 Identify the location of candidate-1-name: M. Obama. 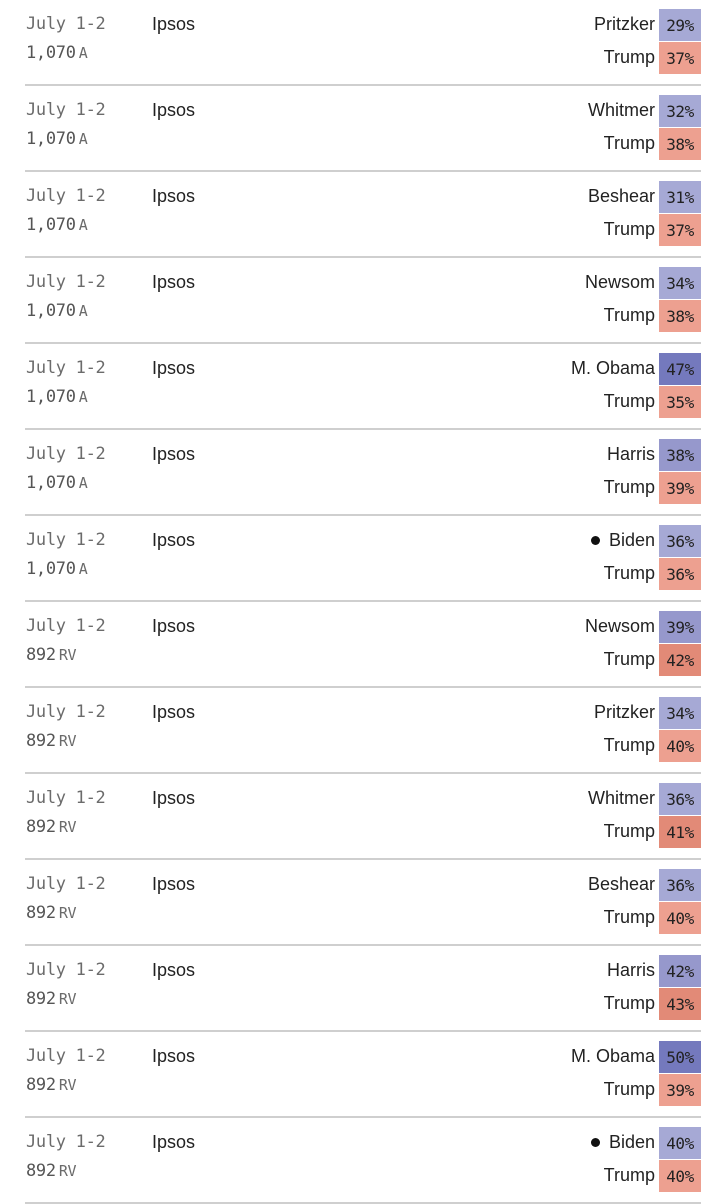
(613, 368).